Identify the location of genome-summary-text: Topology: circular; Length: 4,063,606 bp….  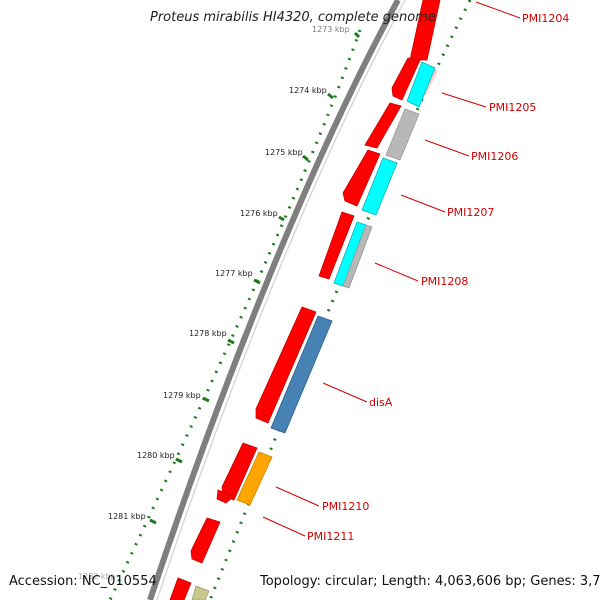
(430, 581).